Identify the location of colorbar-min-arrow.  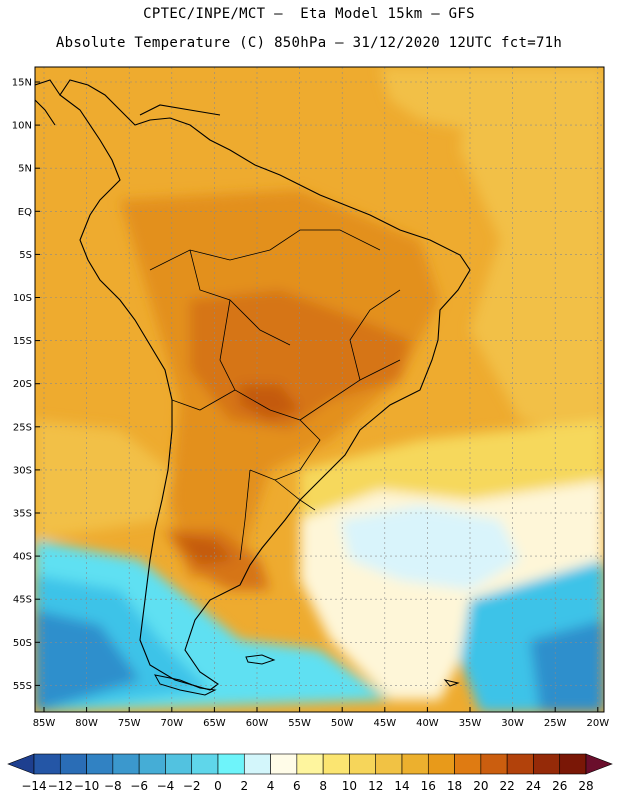
(21, 764).